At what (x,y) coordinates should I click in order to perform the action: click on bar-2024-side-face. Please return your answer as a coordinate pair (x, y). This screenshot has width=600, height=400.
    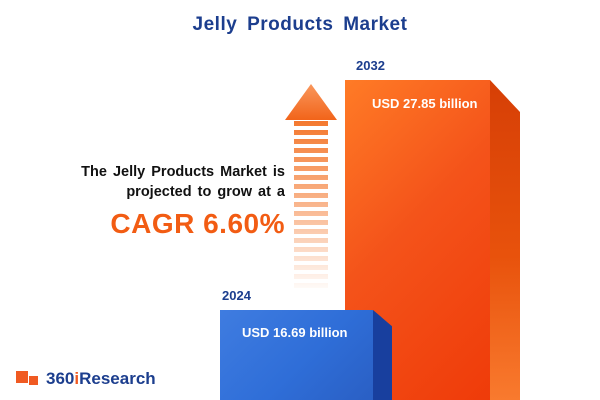
    Looking at the image, I should click on (382, 355).